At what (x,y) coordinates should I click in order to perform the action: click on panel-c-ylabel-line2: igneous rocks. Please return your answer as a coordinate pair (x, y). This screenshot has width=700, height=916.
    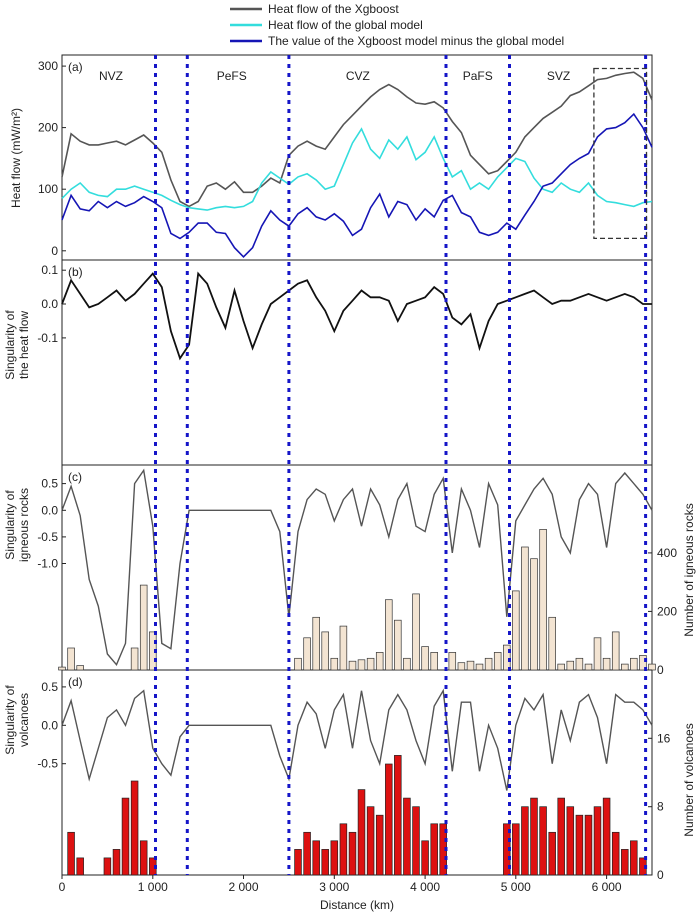
    Looking at the image, I should click on (24, 525).